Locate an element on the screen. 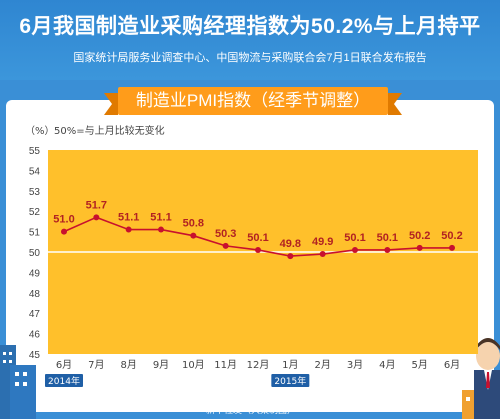 This screenshot has height=419, width=500. x-tick-label: 2月 is located at coordinates (322, 365).